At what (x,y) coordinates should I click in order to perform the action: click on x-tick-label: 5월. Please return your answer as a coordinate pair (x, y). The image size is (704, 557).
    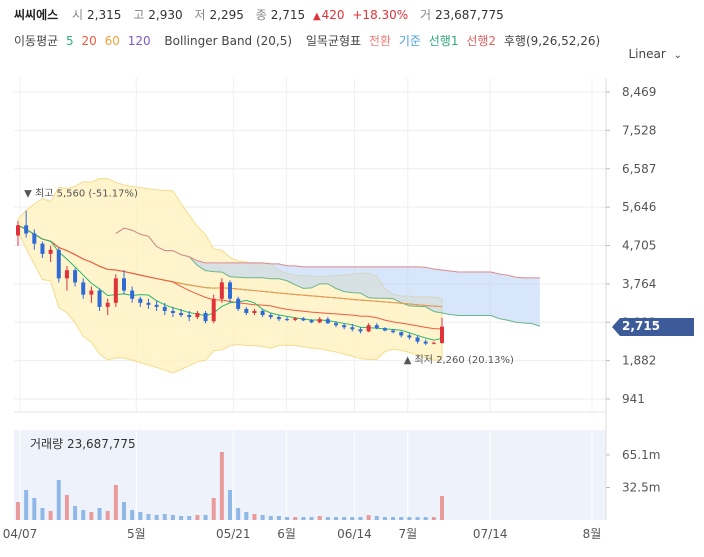
    Looking at the image, I should click on (136, 534).